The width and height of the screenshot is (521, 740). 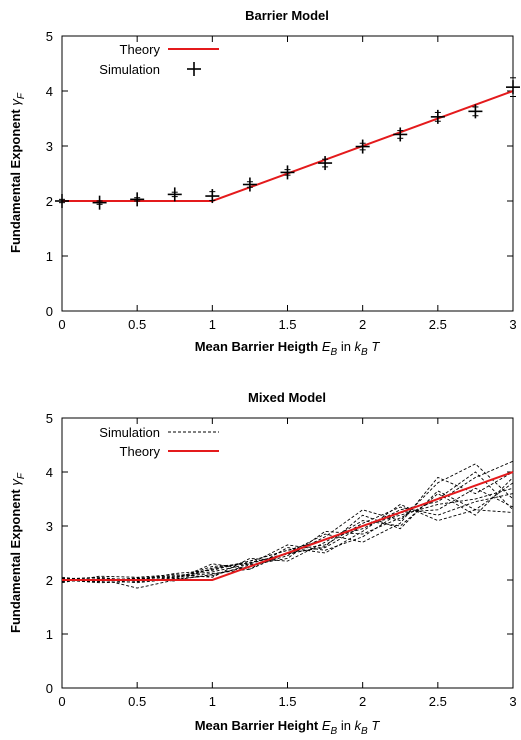 What do you see at coordinates (159, 442) in the screenshot?
I see `legend: Simulation Theory` at bounding box center [159, 442].